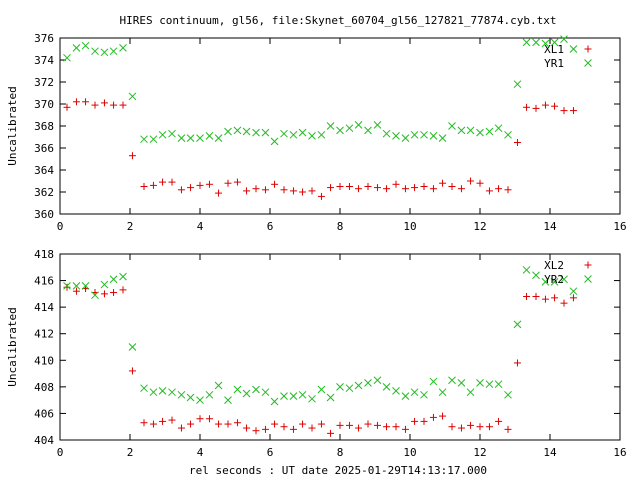 The height and width of the screenshot is (480, 640). Describe the element at coordinates (44, 148) in the screenshot. I see `y-tick-label: 366` at that location.